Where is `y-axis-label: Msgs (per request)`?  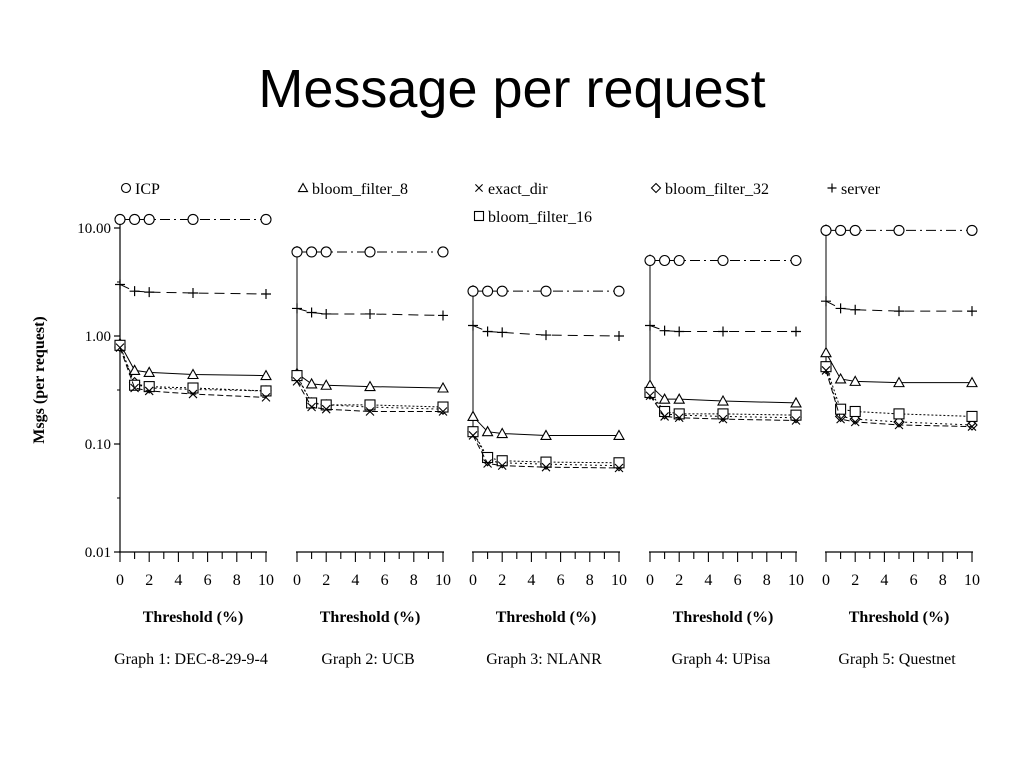 y-axis-label: Msgs (per request) is located at coordinates (39, 379).